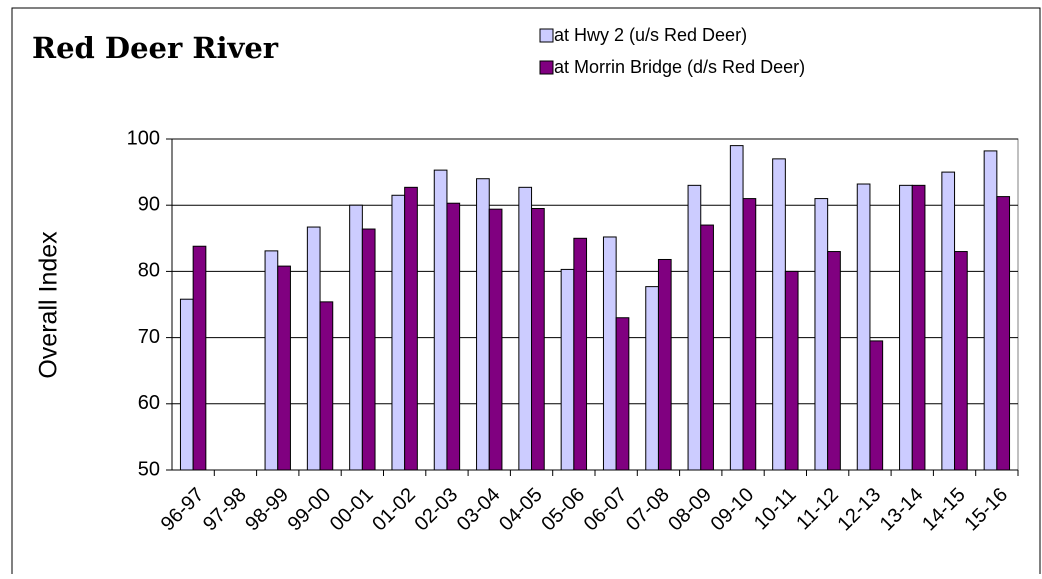  What do you see at coordinates (149, 403) in the screenshot?
I see `y-tick-label: 60` at bounding box center [149, 403].